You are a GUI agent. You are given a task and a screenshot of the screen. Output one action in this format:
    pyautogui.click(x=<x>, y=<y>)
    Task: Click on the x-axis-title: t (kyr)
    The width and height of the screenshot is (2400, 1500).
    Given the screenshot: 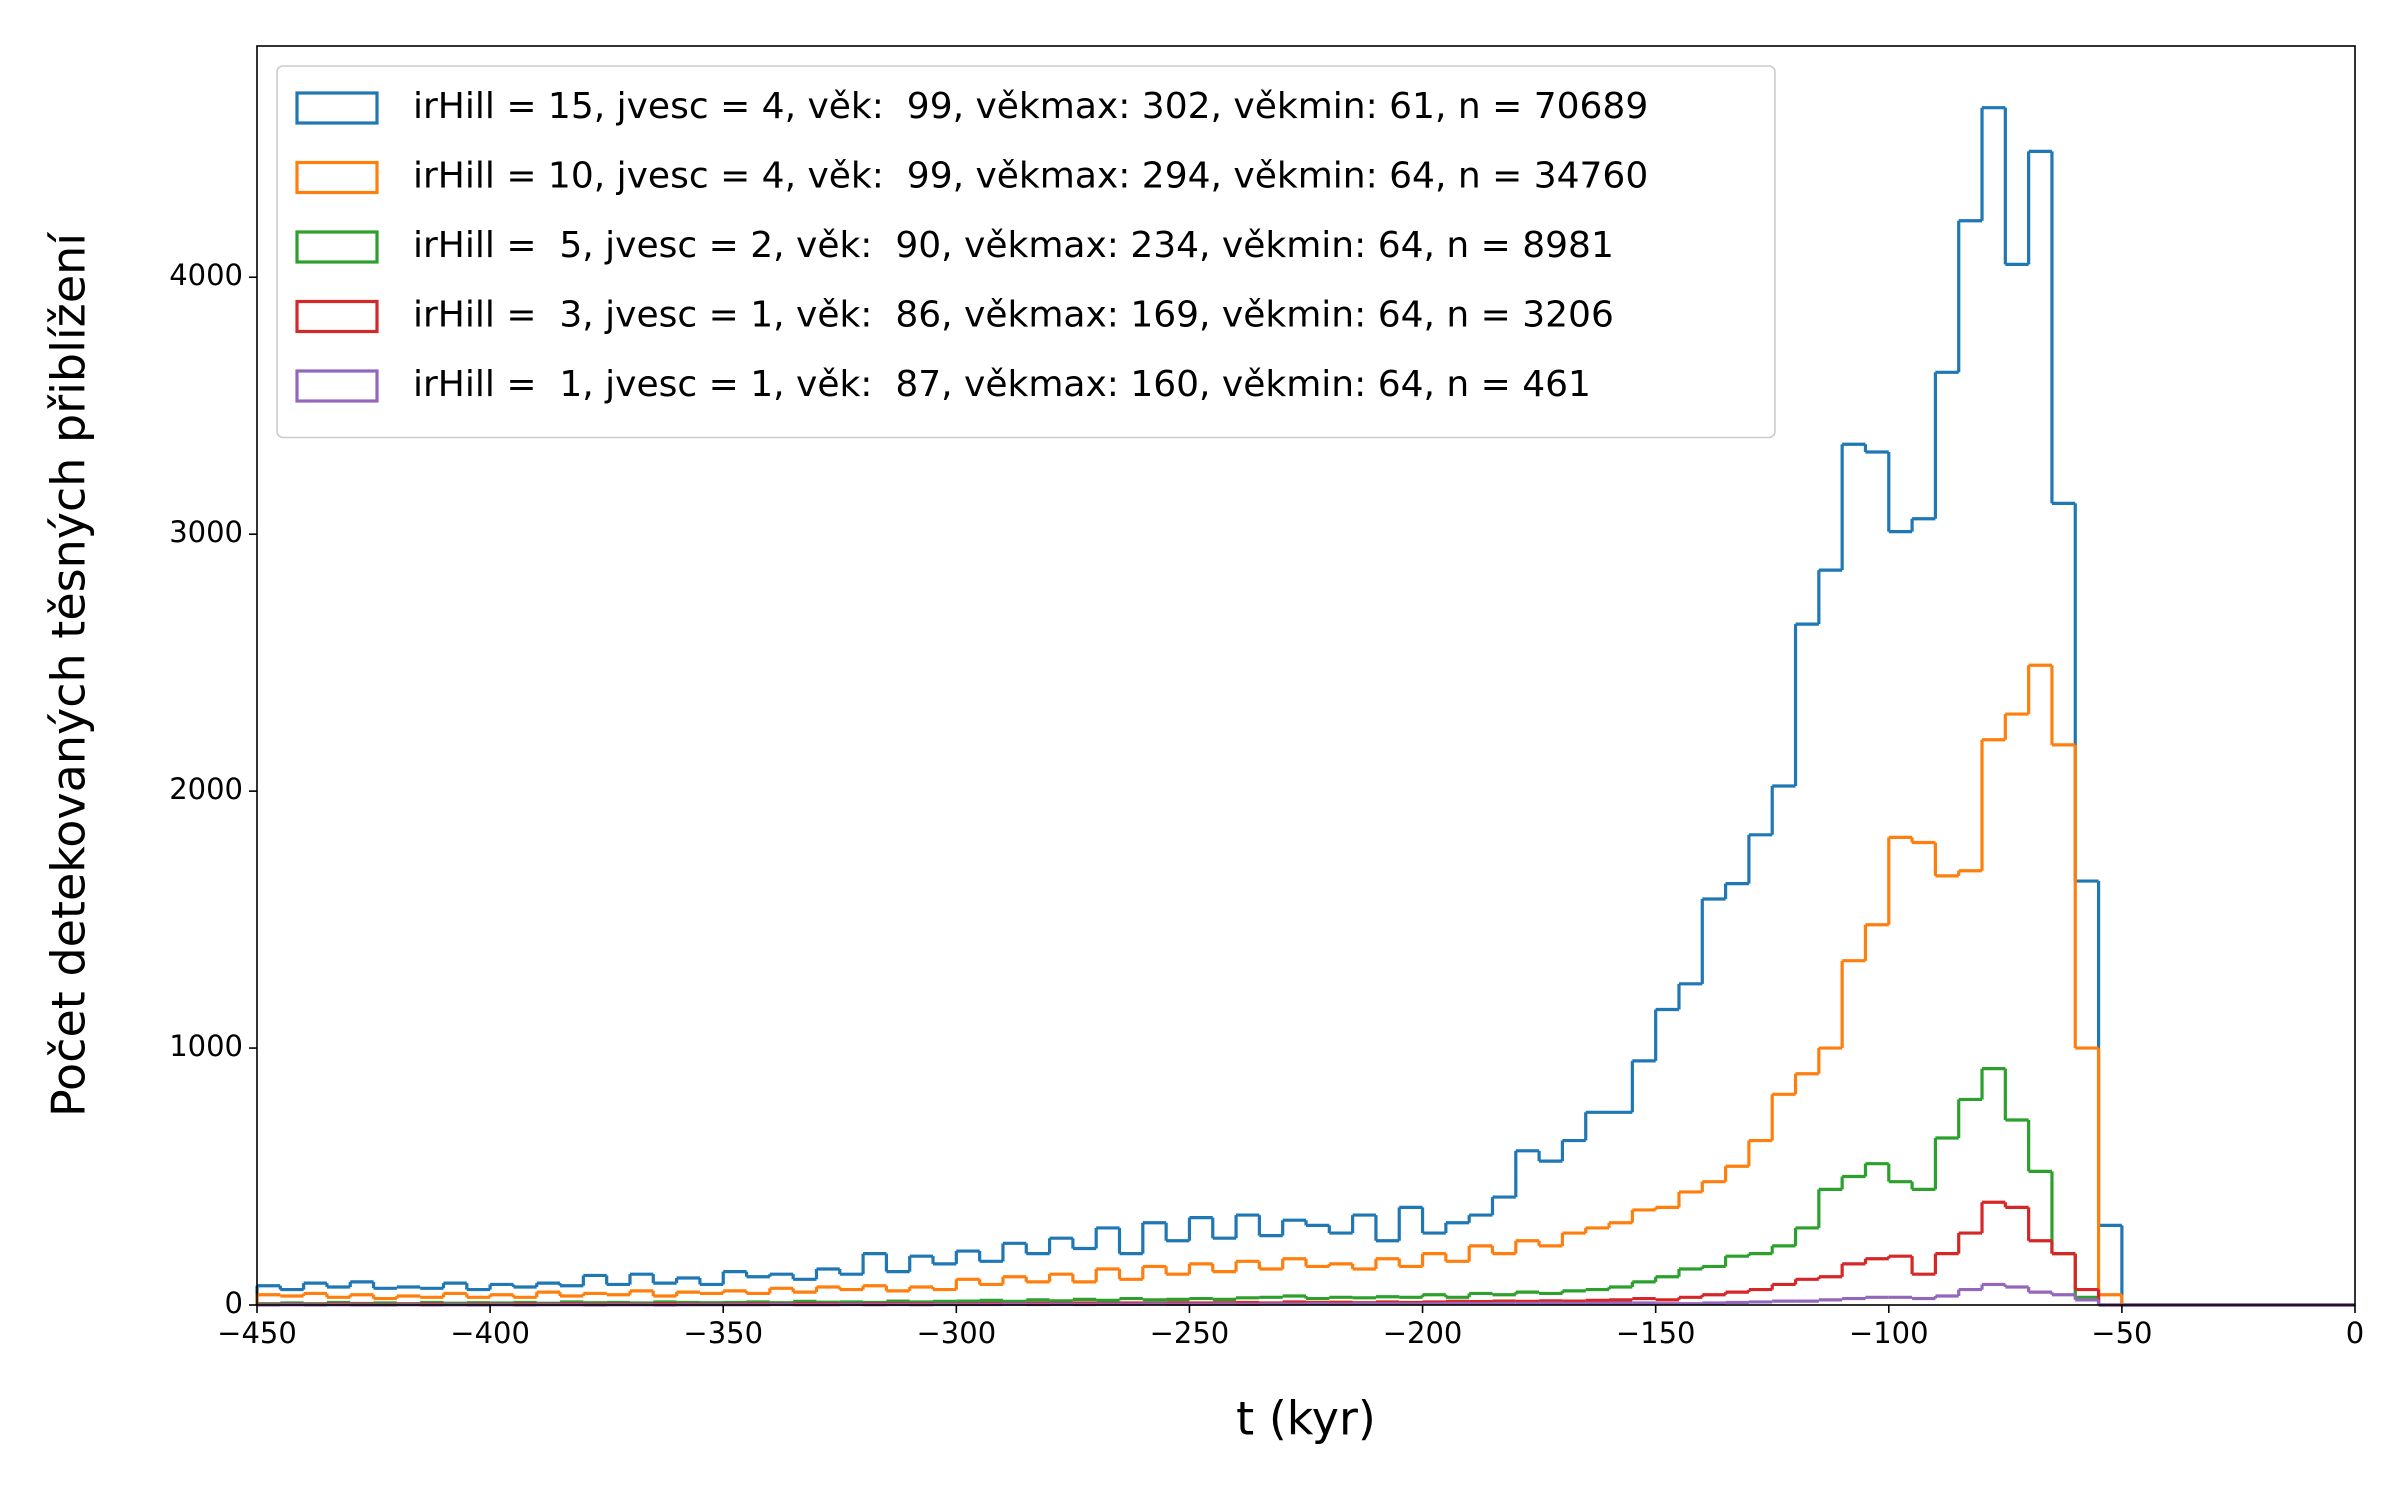 What is the action you would take?
    pyautogui.click(x=1306, y=1419)
    